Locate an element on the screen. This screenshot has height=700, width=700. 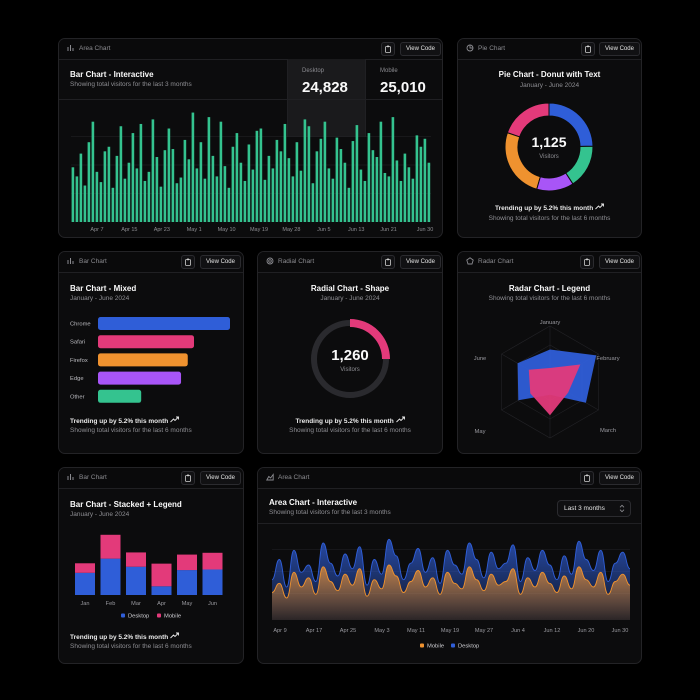
mixed-bar-chart: Chrome Safari Firefox Edge Other is located at coordinates (150, 360).